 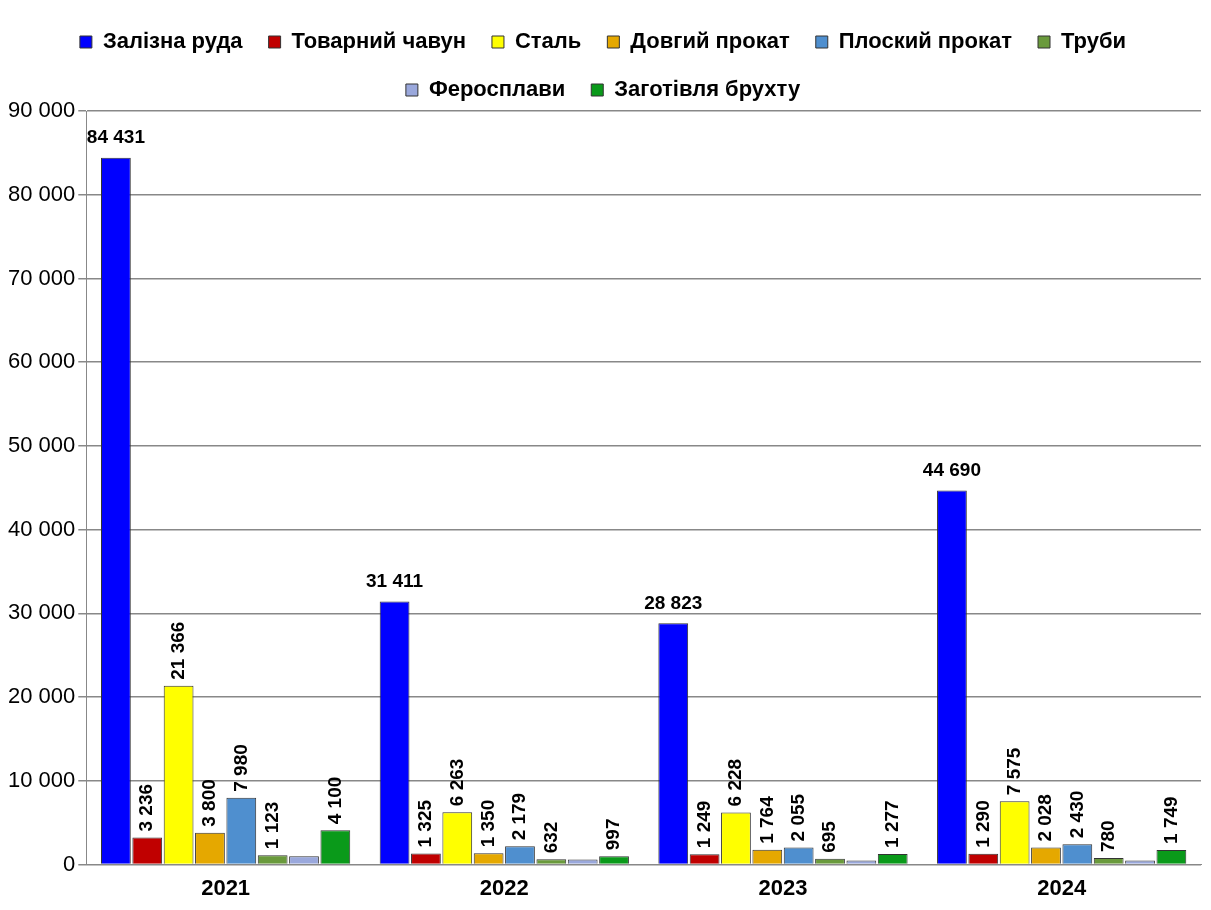 I want to click on y-tick-label: 70 000, so click(x=41, y=277).